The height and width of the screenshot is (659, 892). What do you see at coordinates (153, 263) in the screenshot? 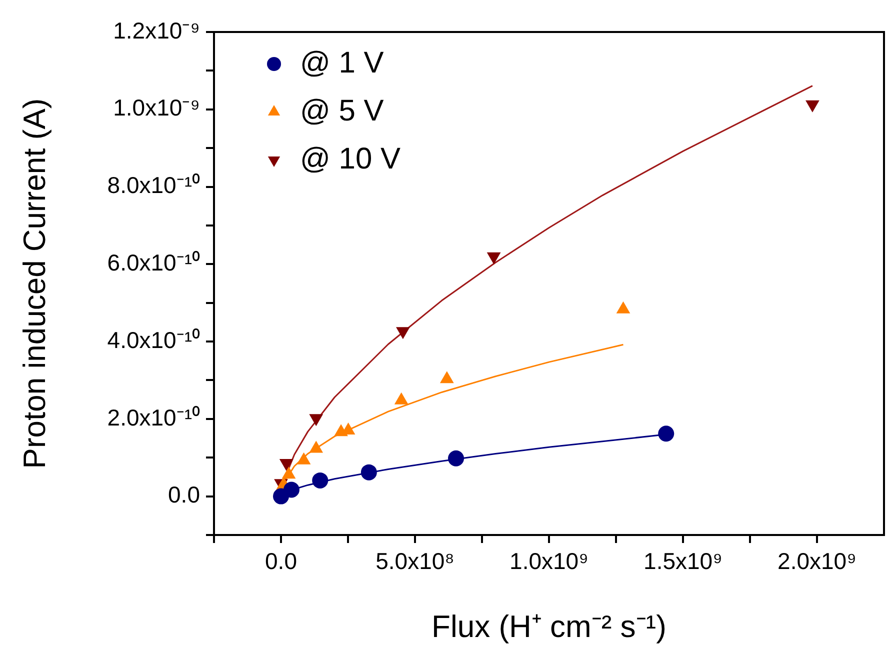
I see `y-tick-label: 6.0x10⁻¹⁰` at bounding box center [153, 263].